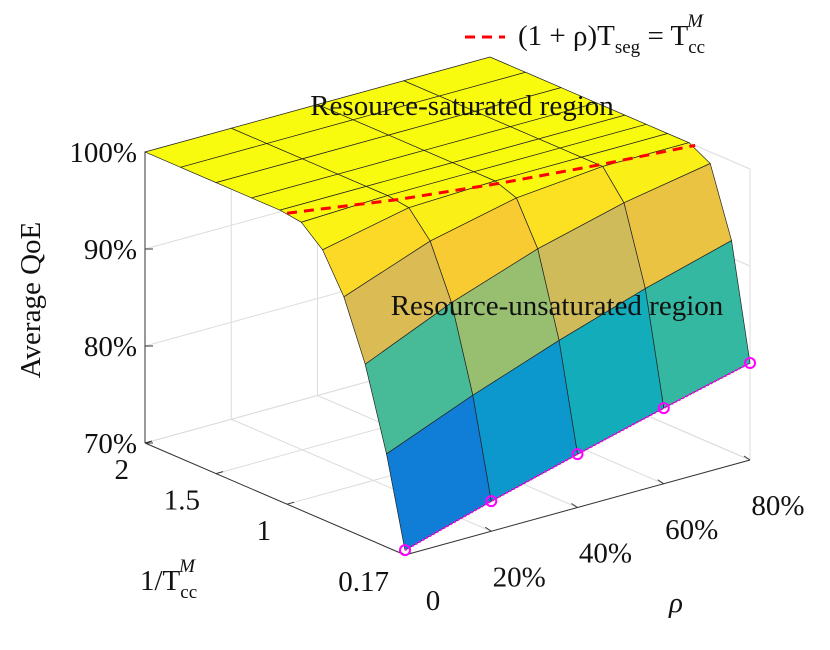 The width and height of the screenshot is (830, 650). I want to click on x-tick-label: 0, so click(433, 601).